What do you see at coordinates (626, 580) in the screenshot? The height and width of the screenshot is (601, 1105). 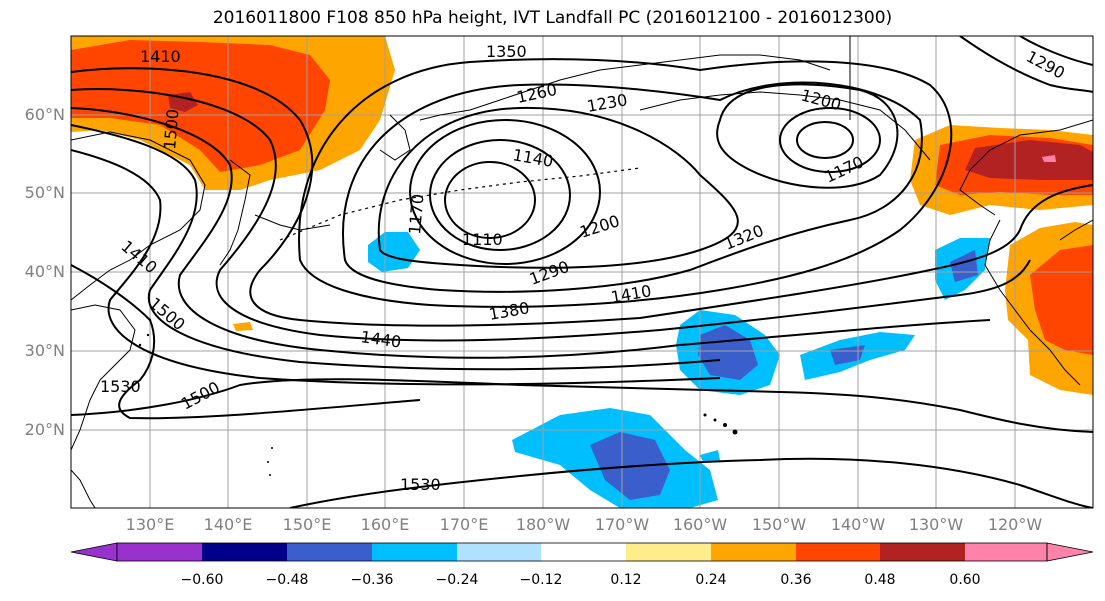 I see `colorbar-tick: 0.12` at bounding box center [626, 580].